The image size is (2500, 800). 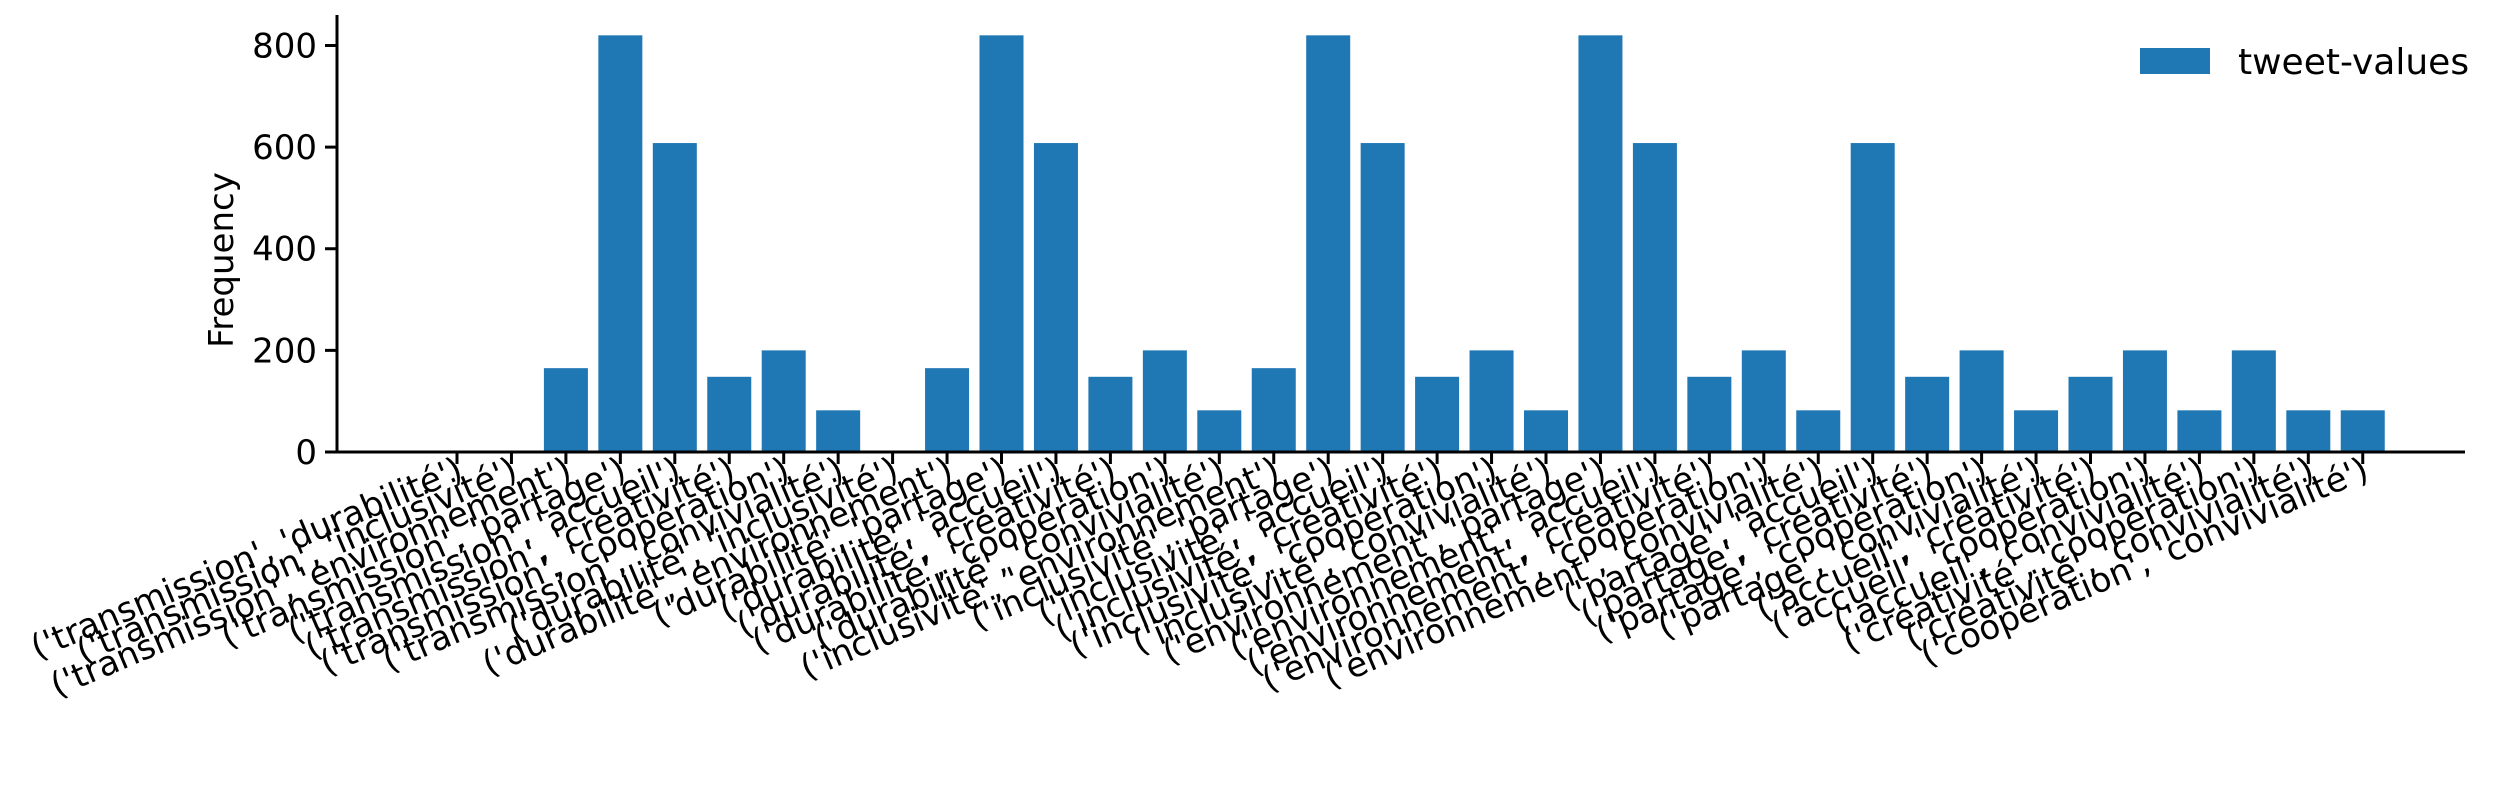 What do you see at coordinates (284, 148) in the screenshot?
I see `y-tick-label: 600` at bounding box center [284, 148].